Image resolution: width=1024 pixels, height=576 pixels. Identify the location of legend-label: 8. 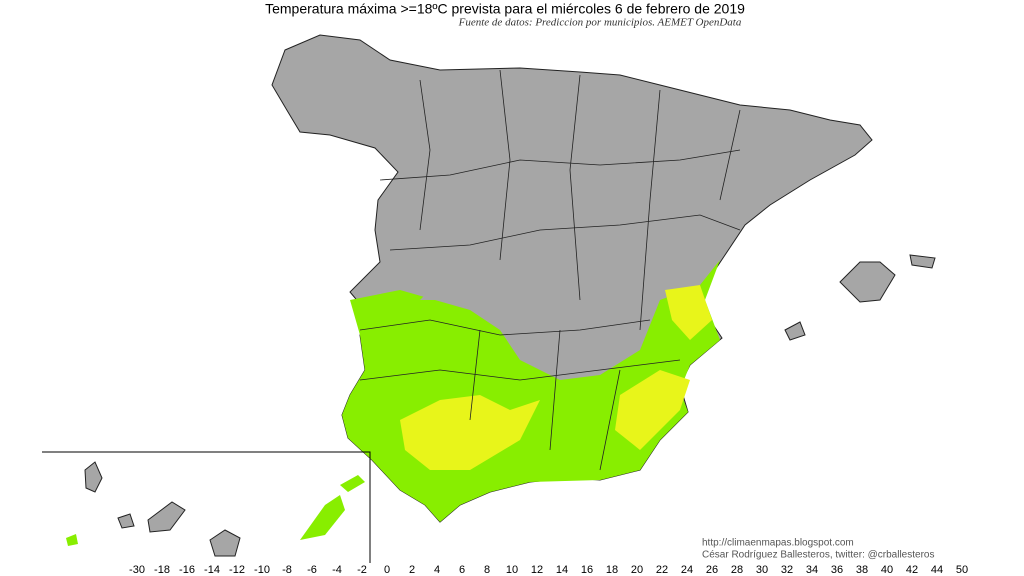
(487, 570).